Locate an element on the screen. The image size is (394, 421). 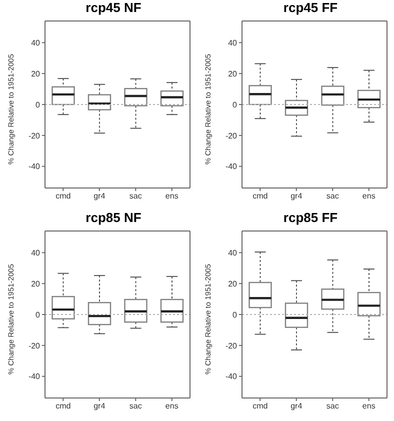
chart-title: rcp85 NF is located at coordinates (114, 218).